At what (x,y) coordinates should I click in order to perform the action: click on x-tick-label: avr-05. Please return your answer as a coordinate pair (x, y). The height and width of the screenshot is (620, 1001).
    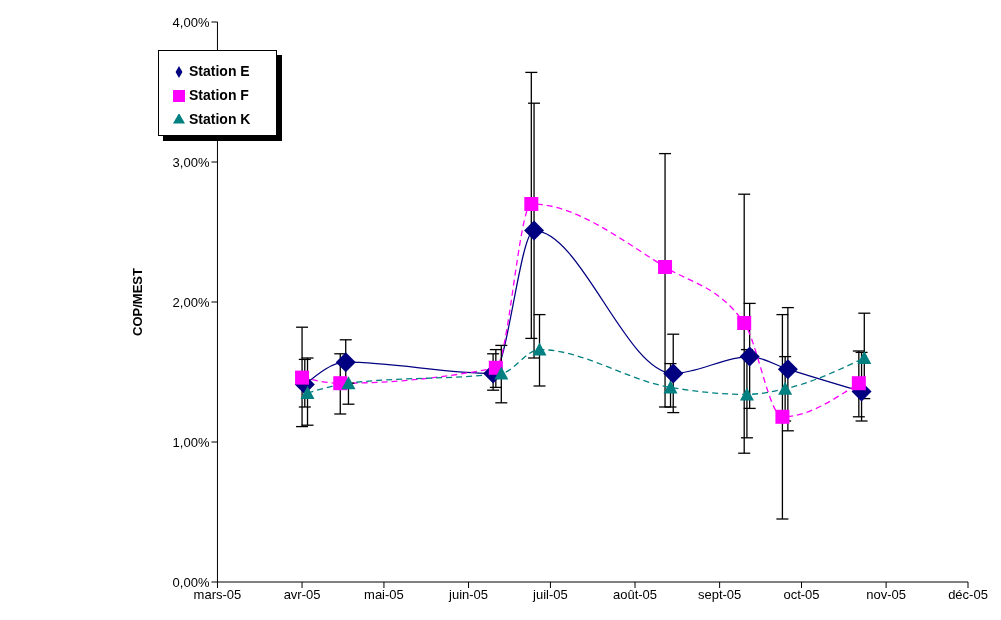
    Looking at the image, I should click on (302, 595).